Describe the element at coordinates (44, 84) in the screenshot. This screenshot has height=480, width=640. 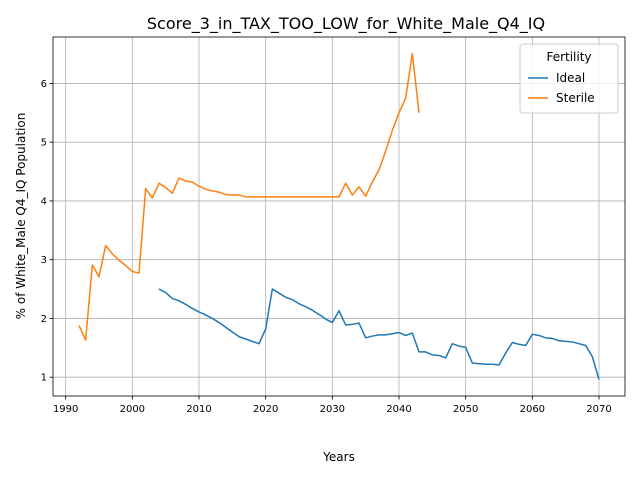
I see `y-tick-label: 6` at that location.